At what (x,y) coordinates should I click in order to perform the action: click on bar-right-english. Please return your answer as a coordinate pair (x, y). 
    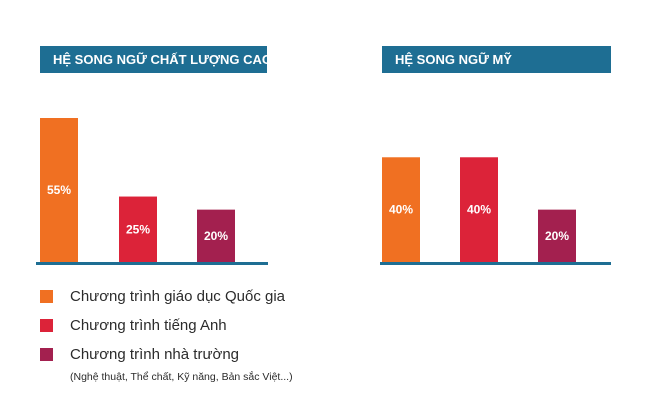
    Looking at the image, I should click on (479, 209).